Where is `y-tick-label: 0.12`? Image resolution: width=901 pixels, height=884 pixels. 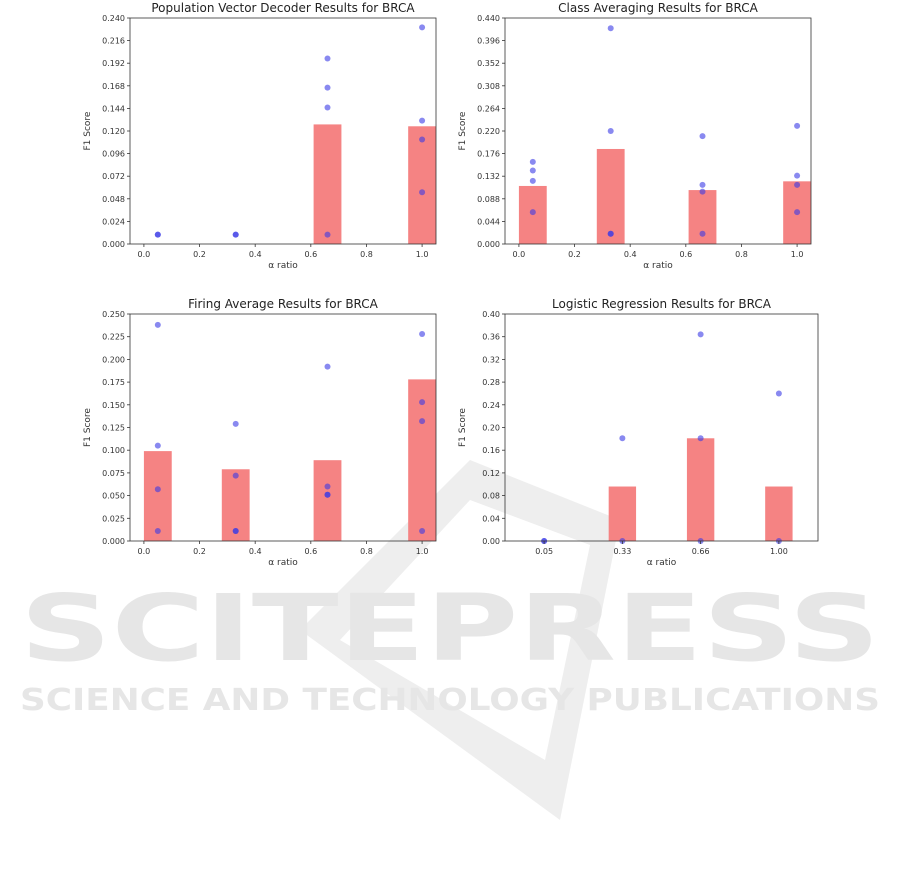 y-tick-label: 0.12 is located at coordinates (491, 473).